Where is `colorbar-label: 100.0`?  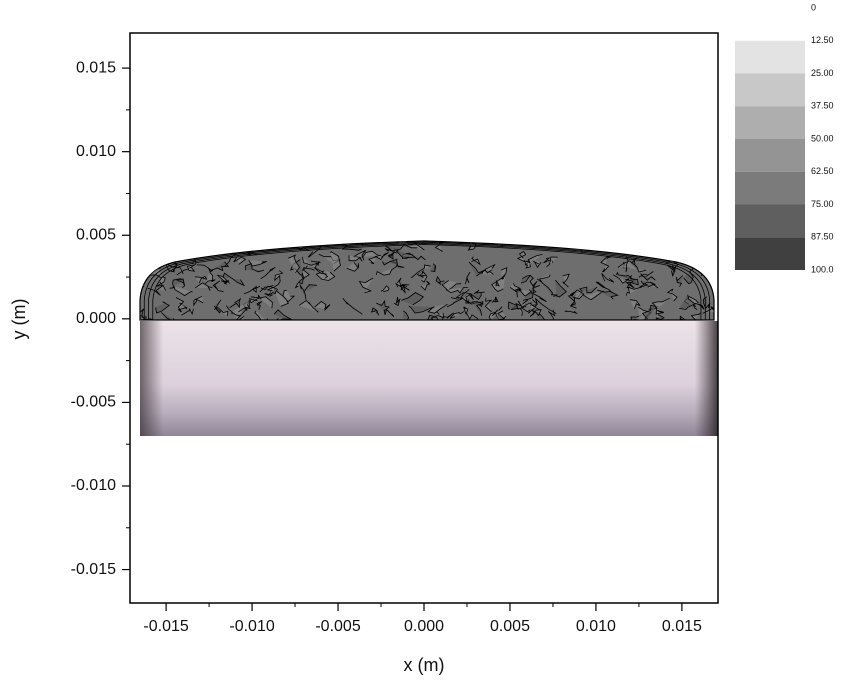
colorbar-label: 100.0 is located at coordinates (822, 269).